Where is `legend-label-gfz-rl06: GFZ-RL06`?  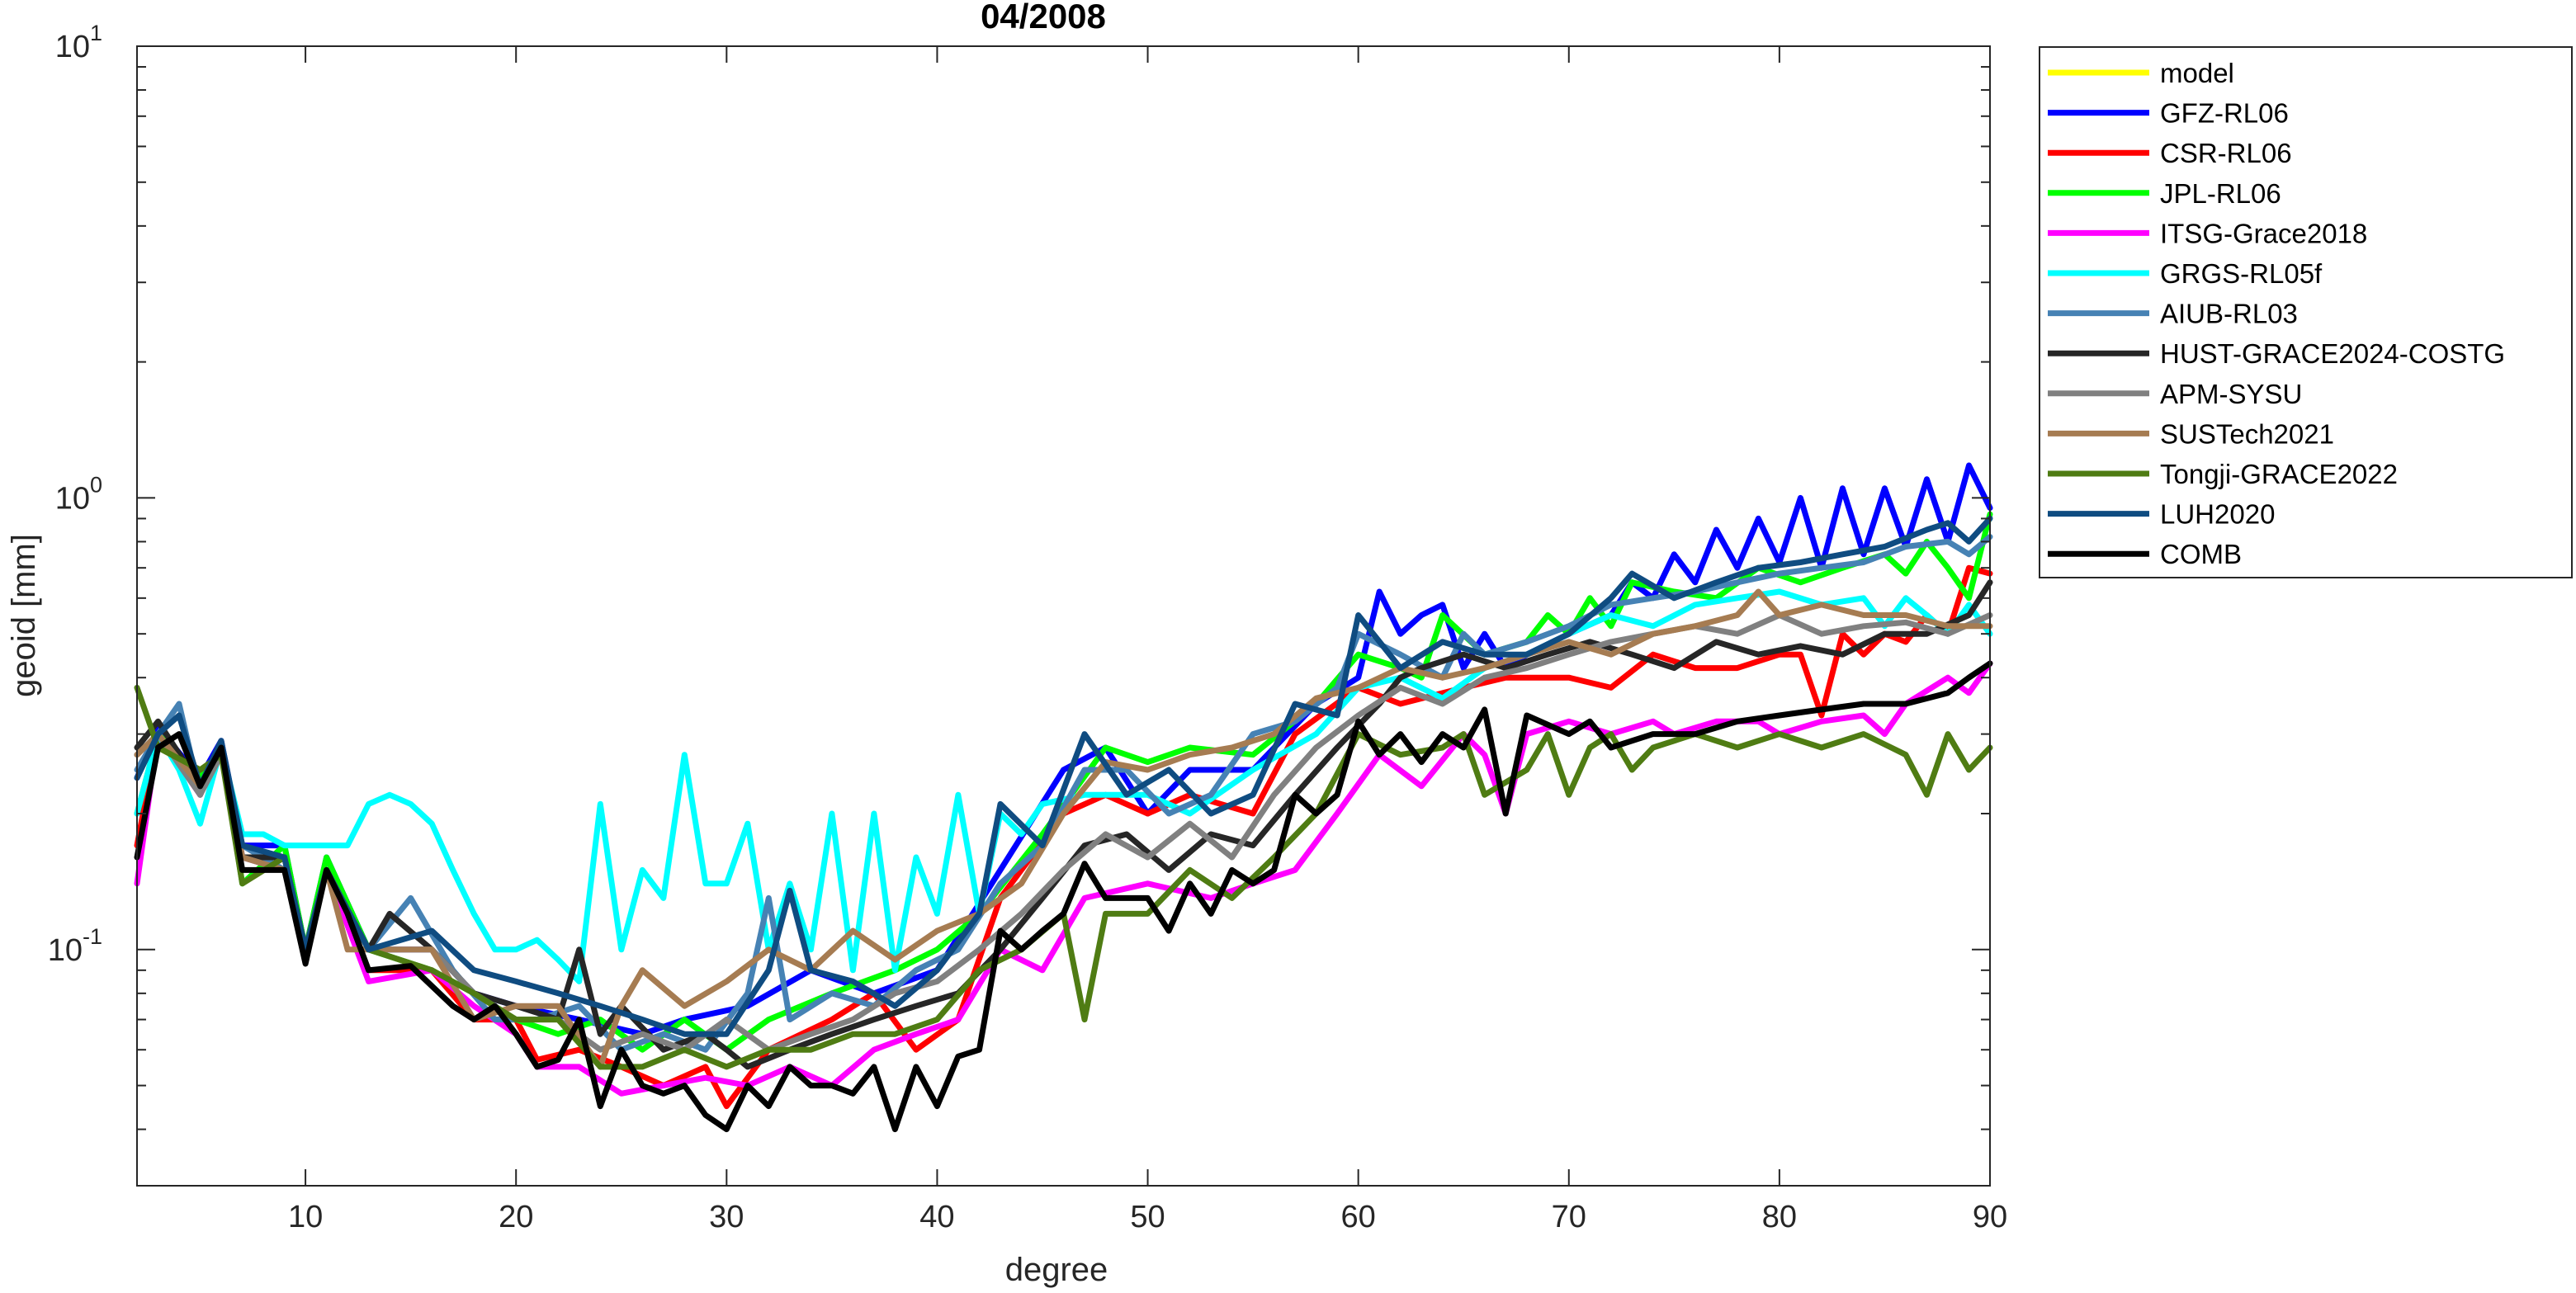 legend-label-gfz-rl06: GFZ-RL06 is located at coordinates (2224, 113).